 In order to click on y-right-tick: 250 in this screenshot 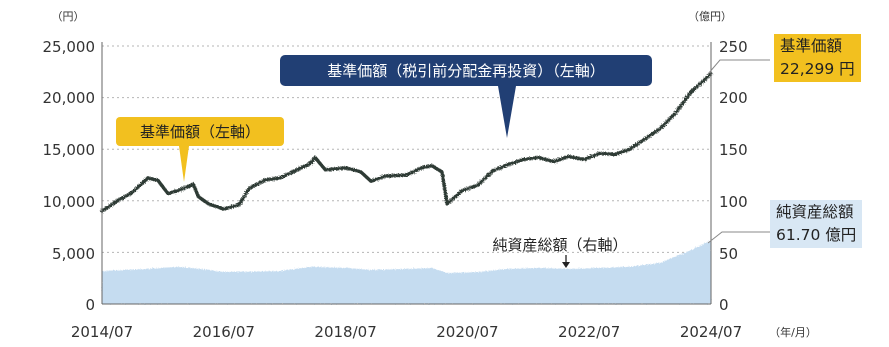, I will do `click(733, 47)`.